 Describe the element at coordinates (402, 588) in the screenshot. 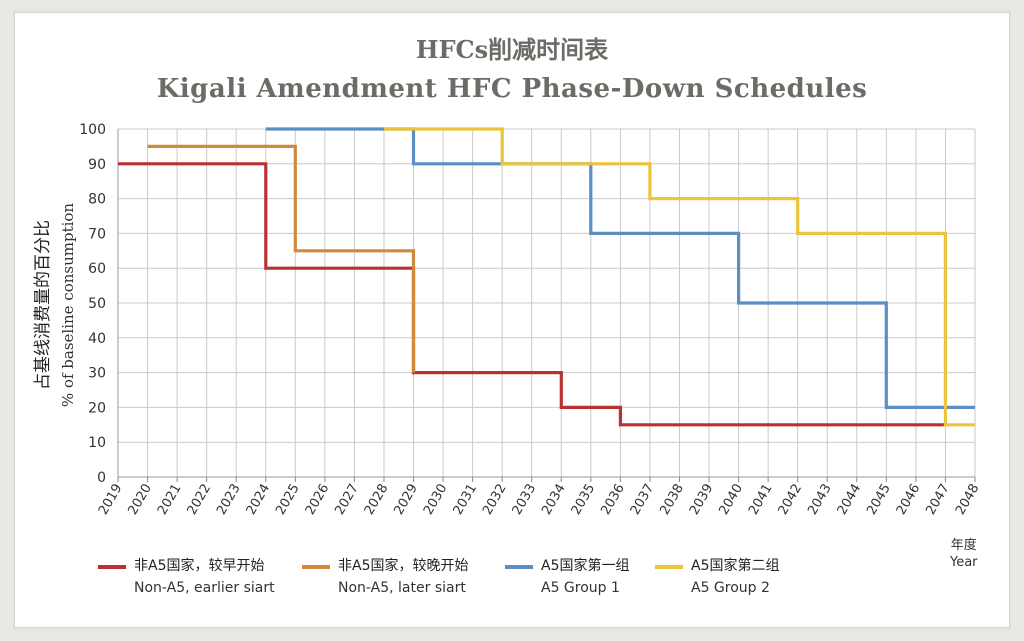

I see `legend-label-en: Non-A5, later siart` at that location.